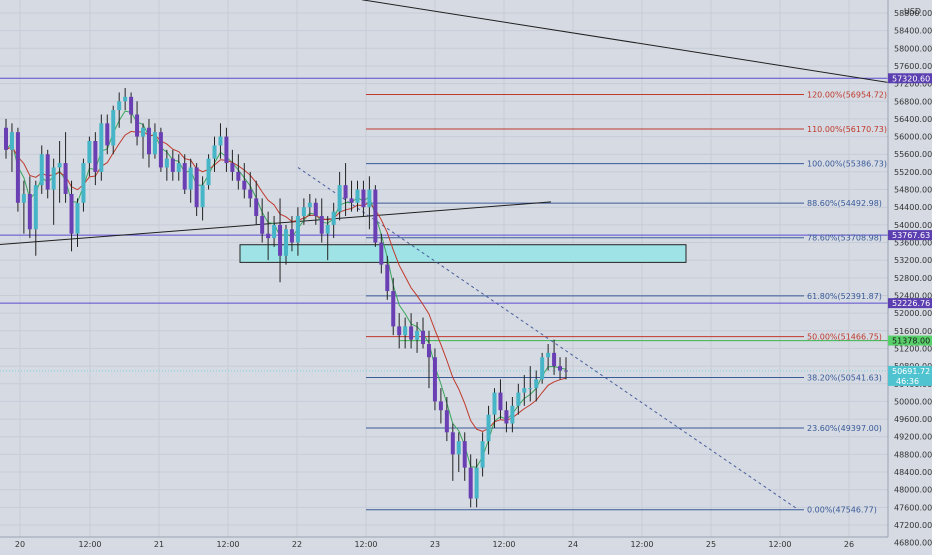 This screenshot has height=555, width=932. I want to click on time-axis, so click(444, 543).